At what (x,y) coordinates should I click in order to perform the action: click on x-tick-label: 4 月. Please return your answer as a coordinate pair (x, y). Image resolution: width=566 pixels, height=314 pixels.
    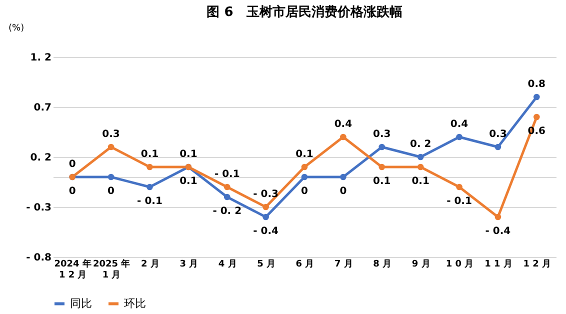
    Looking at the image, I should click on (227, 264).